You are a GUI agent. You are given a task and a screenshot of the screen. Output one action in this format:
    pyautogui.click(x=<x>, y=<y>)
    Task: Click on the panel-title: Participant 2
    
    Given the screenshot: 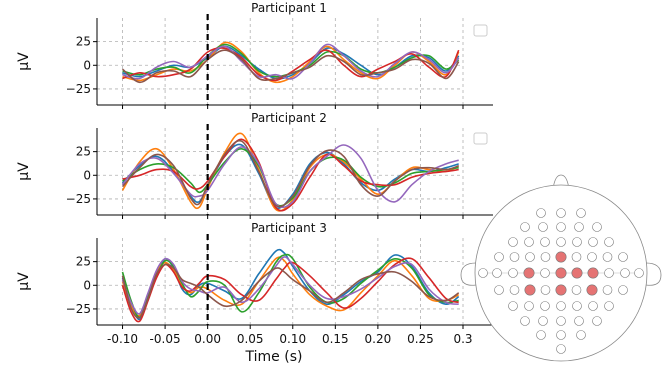 What is the action you would take?
    pyautogui.click(x=289, y=118)
    